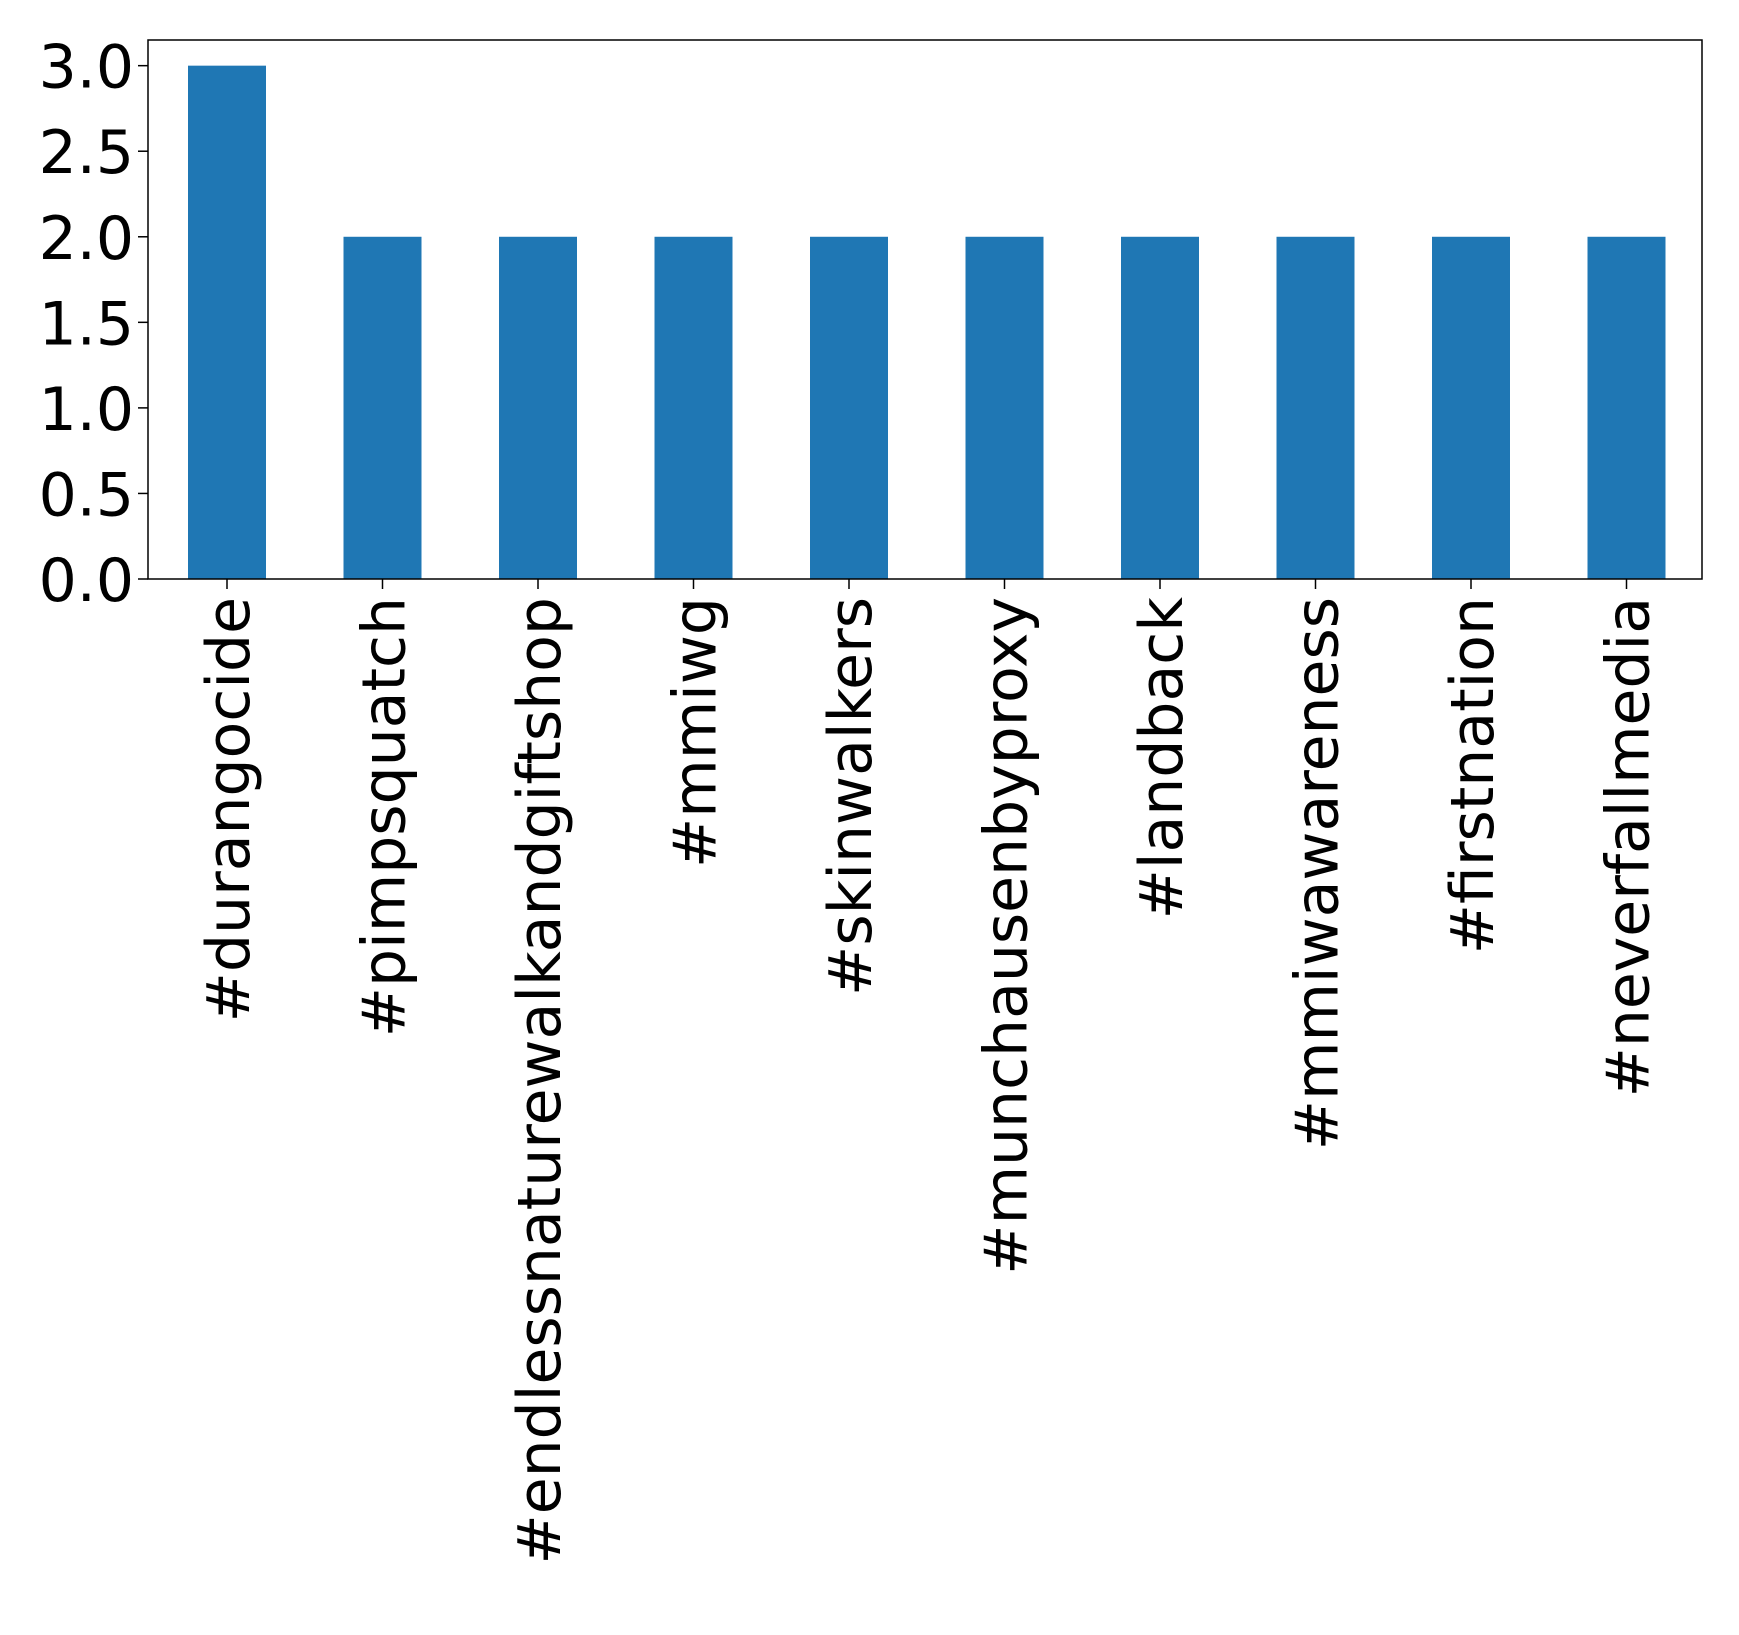 The height and width of the screenshot is (1635, 1739). Describe the element at coordinates (1626, 407) in the screenshot. I see `bar-neverfallmedia` at that location.